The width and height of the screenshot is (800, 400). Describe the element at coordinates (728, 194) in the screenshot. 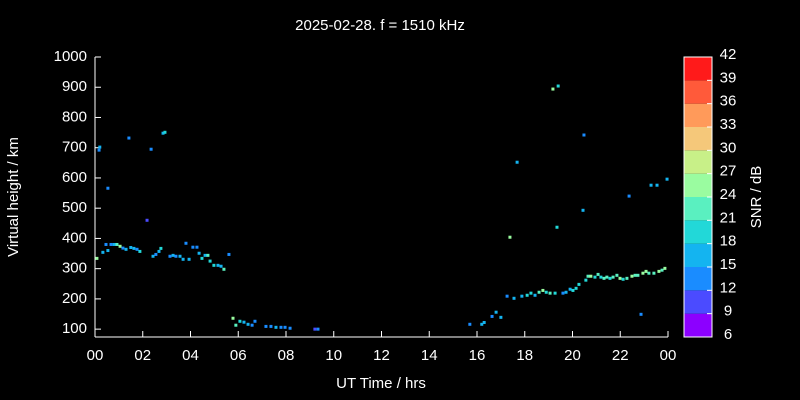

I see `colorbar-tick-label: 24` at that location.